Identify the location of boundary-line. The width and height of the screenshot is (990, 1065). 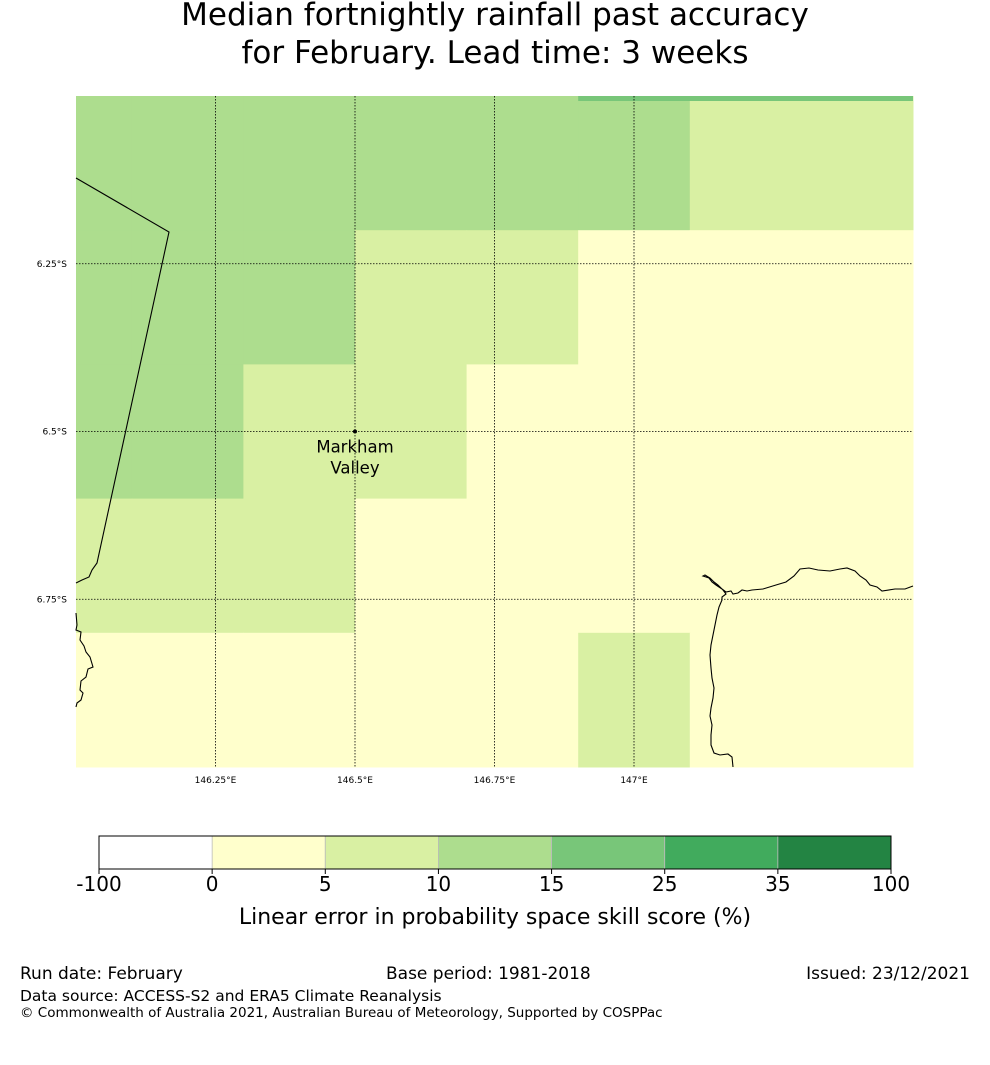
(122, 380).